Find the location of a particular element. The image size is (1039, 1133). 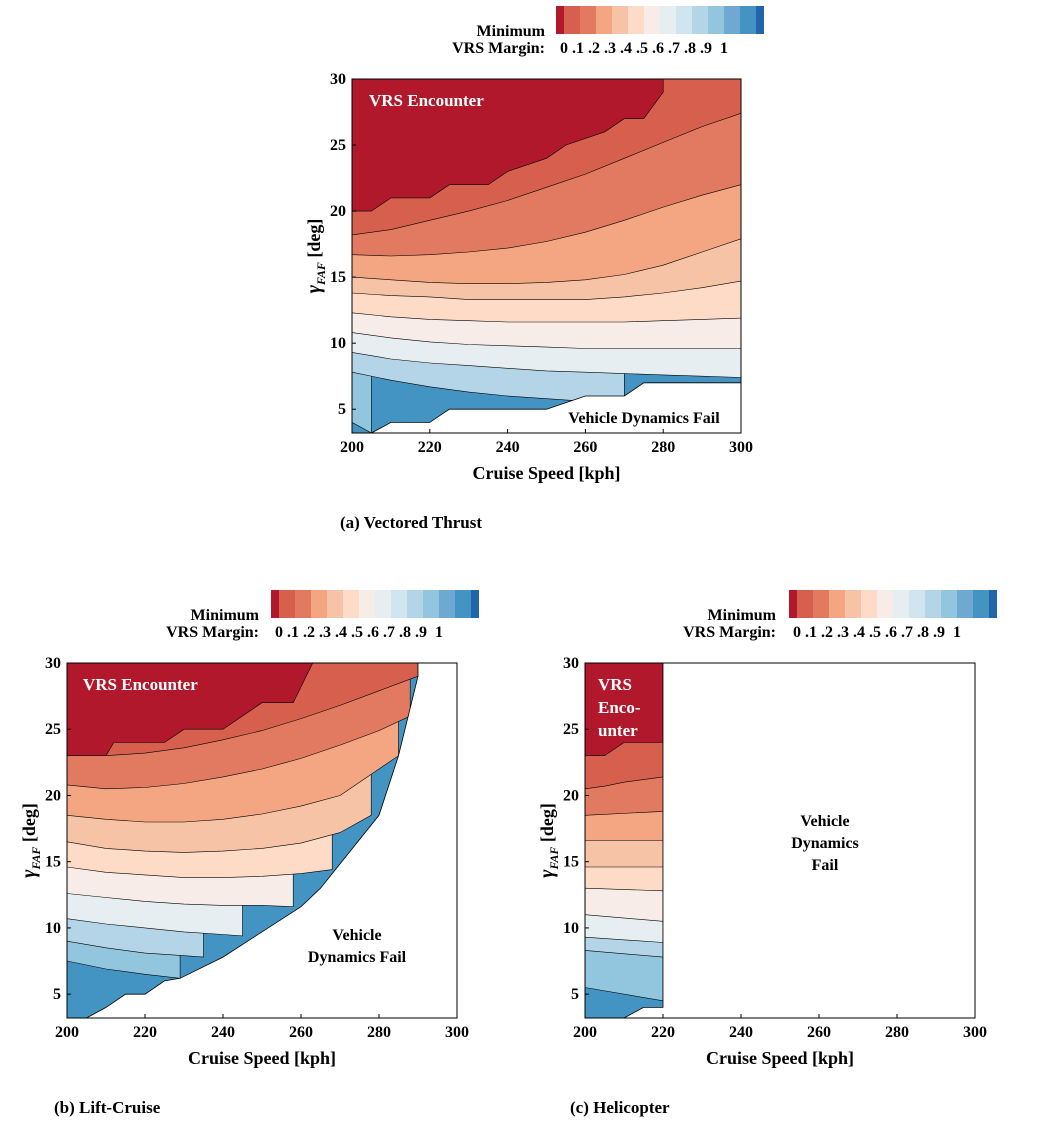

x-tick-label: 280 is located at coordinates (897, 1032).